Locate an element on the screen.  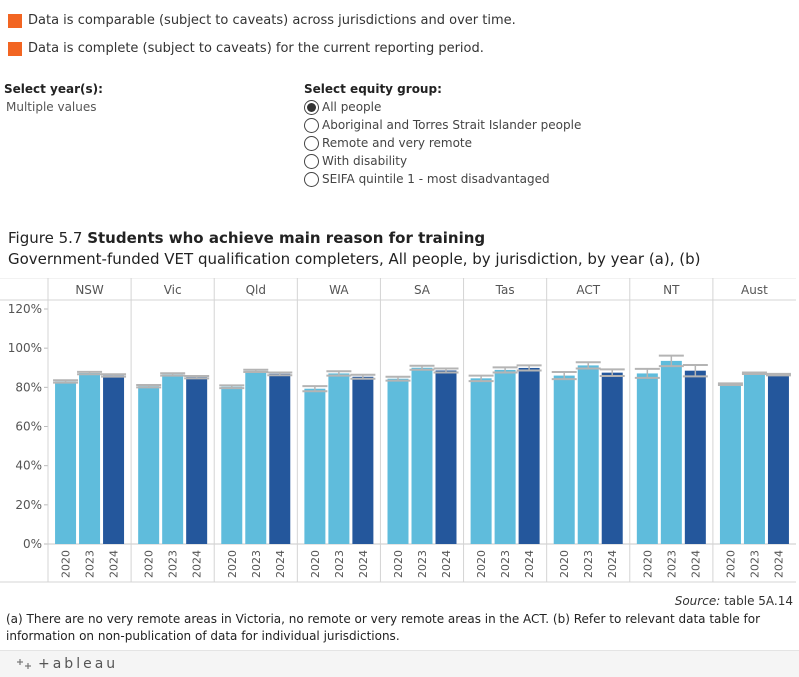
bar-qld-2020 is located at coordinates (232, 465).